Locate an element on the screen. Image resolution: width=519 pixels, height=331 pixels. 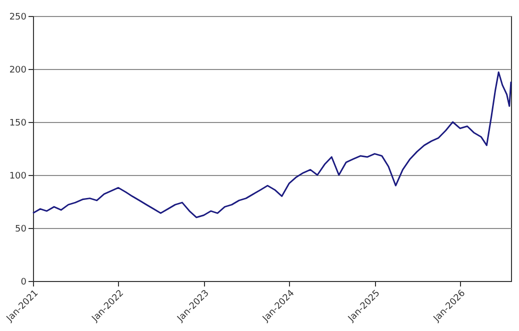
y-tick-label: 0 is located at coordinates (23, 283).